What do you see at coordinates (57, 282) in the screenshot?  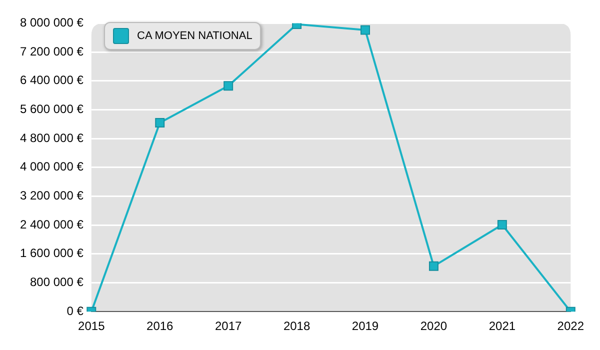 I see `y-tick-label: 800 000 €` at bounding box center [57, 282].